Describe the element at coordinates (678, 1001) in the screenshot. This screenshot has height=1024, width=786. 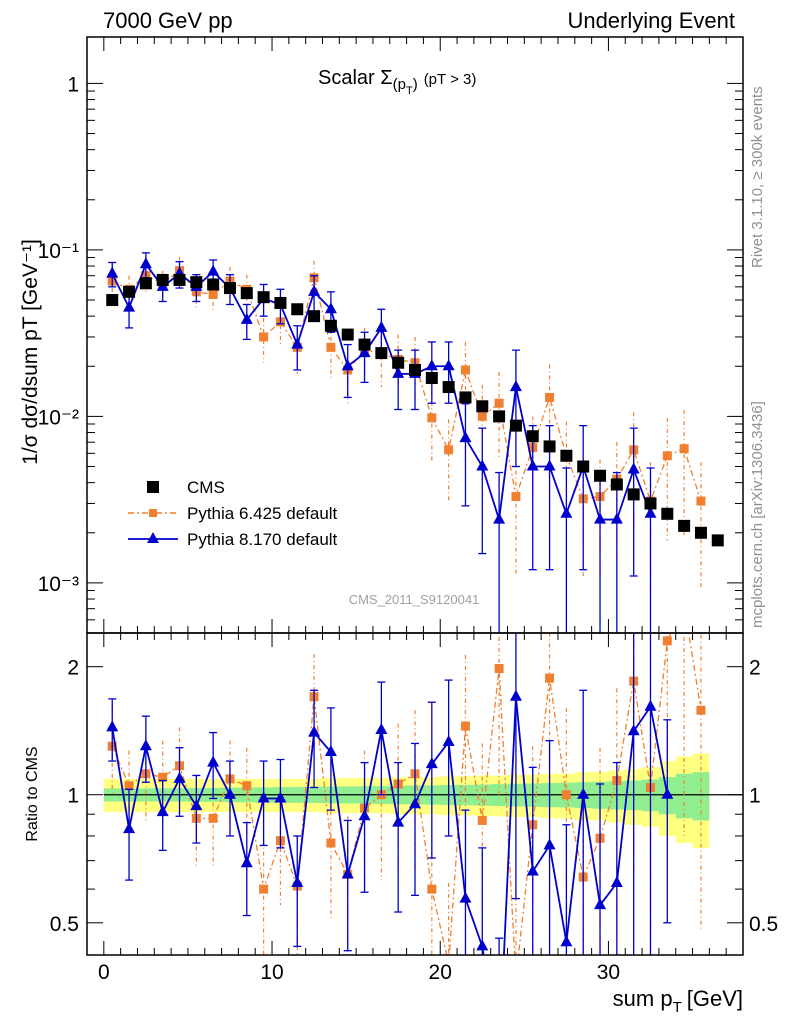
I see `xlabel: sum pT [GeV]` at that location.